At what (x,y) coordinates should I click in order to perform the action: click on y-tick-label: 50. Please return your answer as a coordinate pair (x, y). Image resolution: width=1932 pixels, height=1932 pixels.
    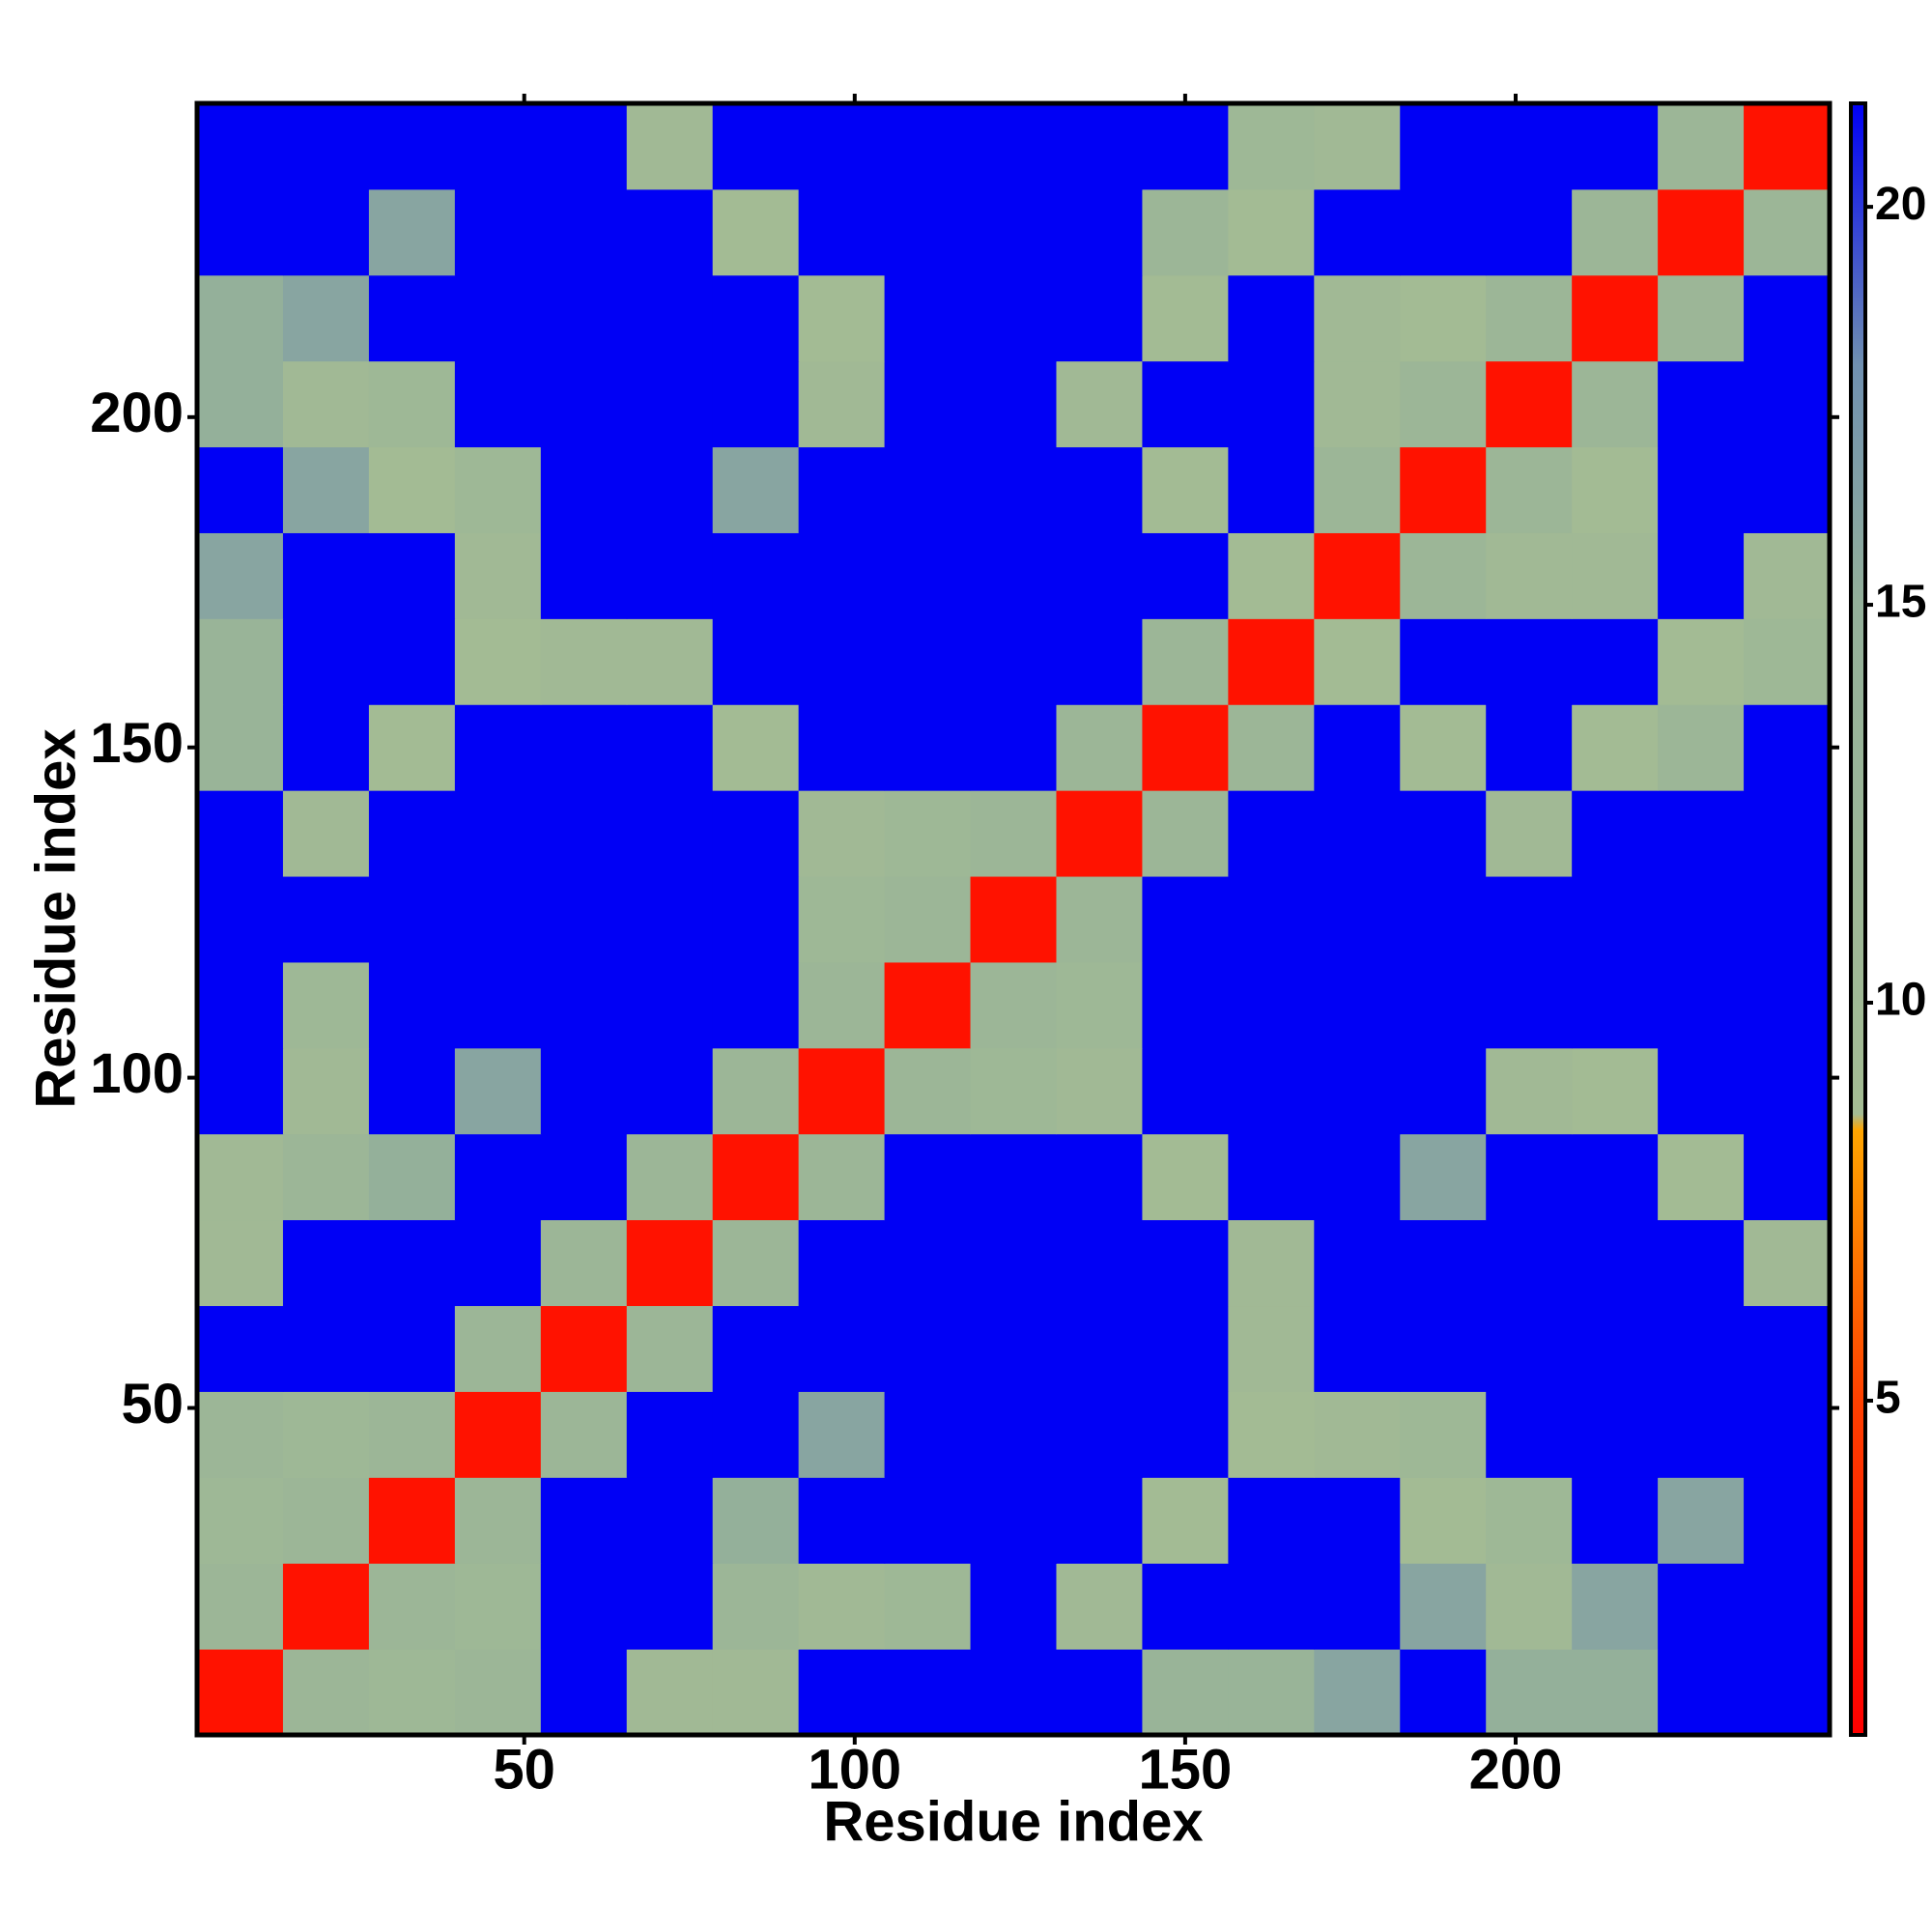
    Looking at the image, I should click on (152, 1404).